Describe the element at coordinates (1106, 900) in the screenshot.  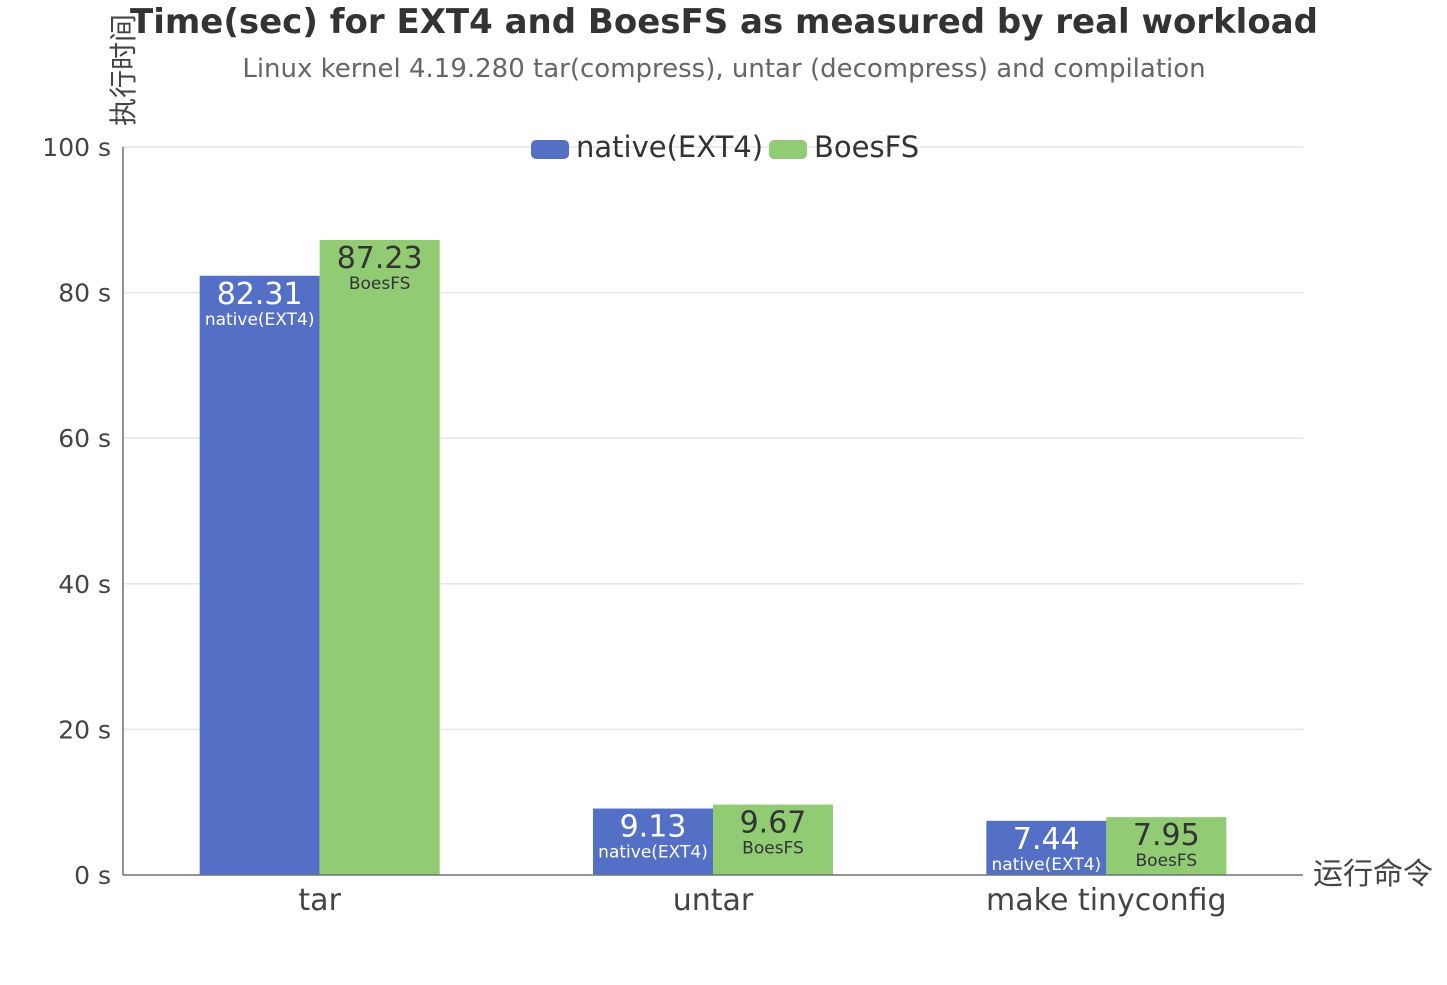
I see `x-tick-label: make tinyconfig` at that location.